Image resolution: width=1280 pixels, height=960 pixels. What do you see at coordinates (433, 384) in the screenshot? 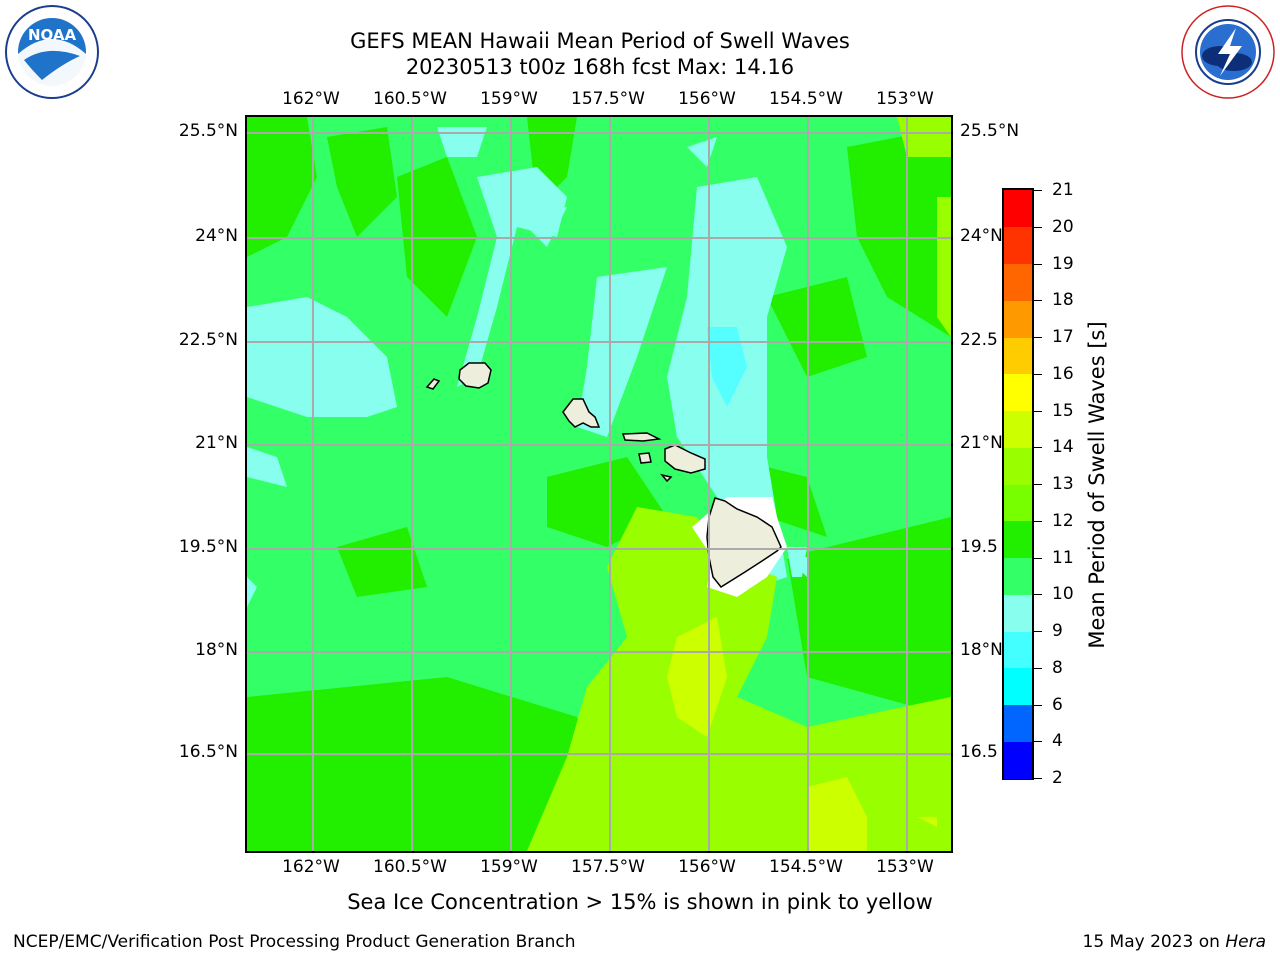
I see `niihau-island` at bounding box center [433, 384].